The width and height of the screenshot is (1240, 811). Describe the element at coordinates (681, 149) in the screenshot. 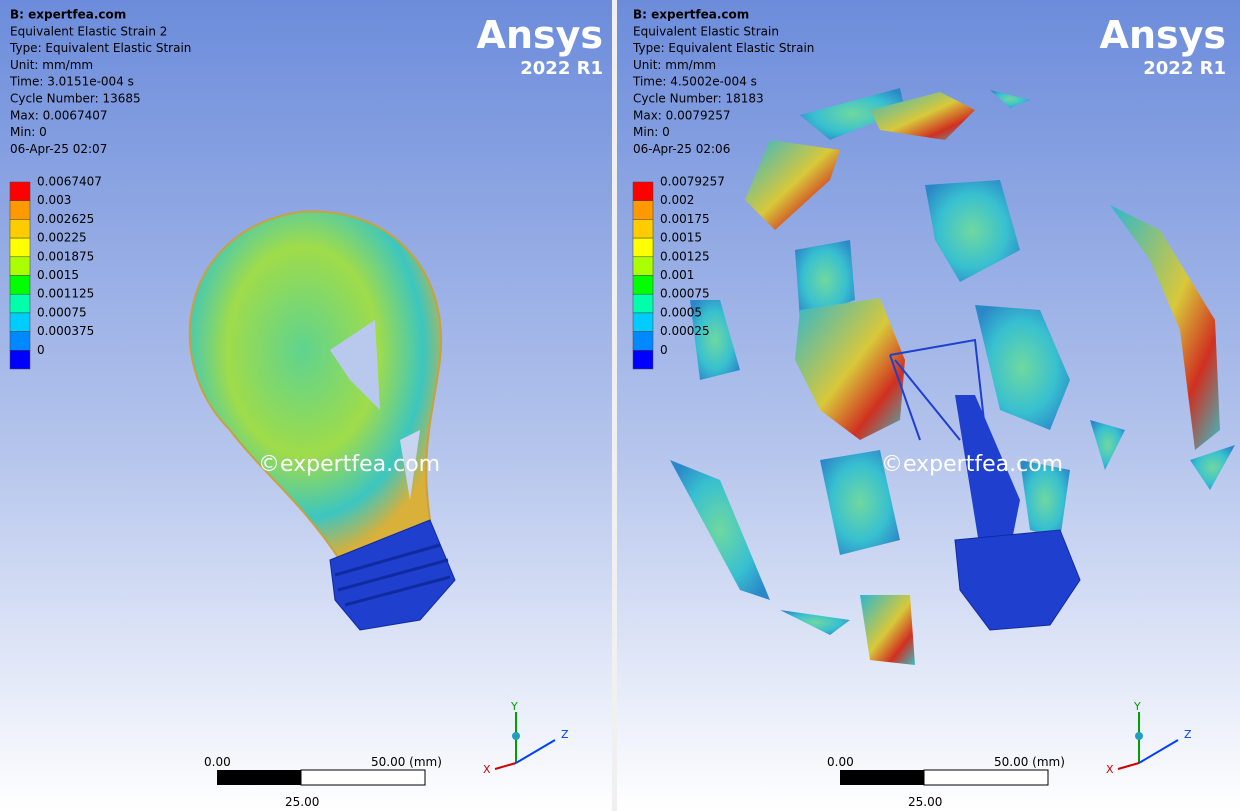

I see `header-line: 06-Apr-25 02:06` at that location.